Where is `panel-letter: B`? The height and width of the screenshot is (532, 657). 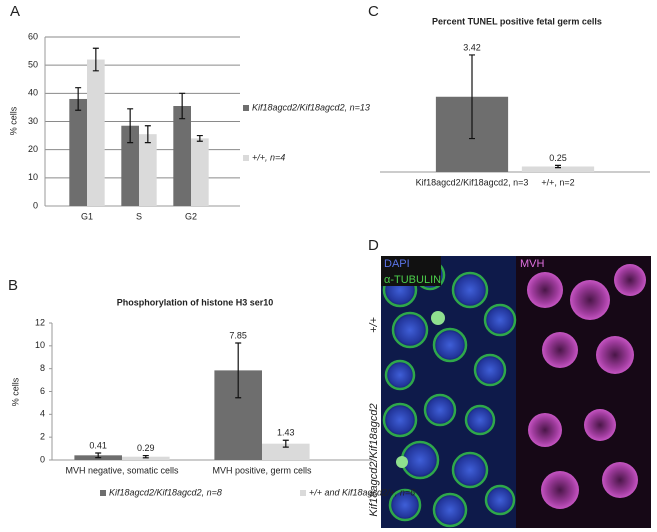 panel-letter: B is located at coordinates (13, 285).